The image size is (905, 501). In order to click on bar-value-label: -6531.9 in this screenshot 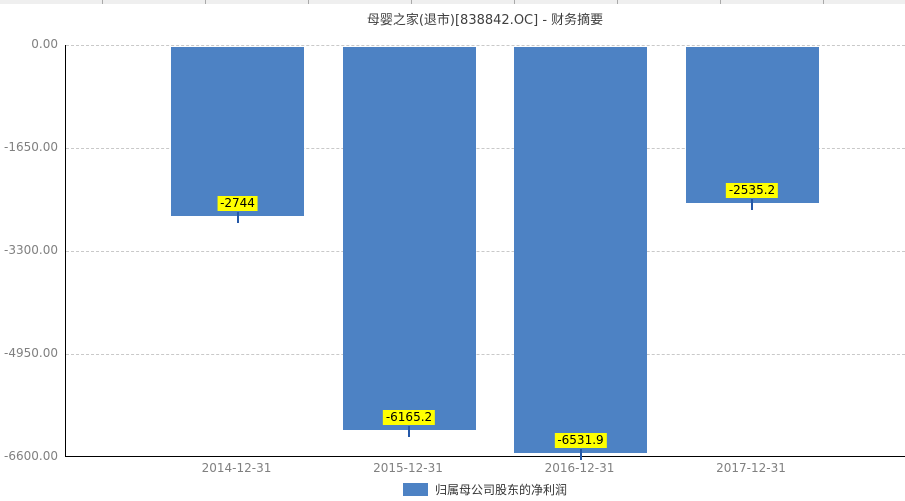, I will do `click(580, 440)`.